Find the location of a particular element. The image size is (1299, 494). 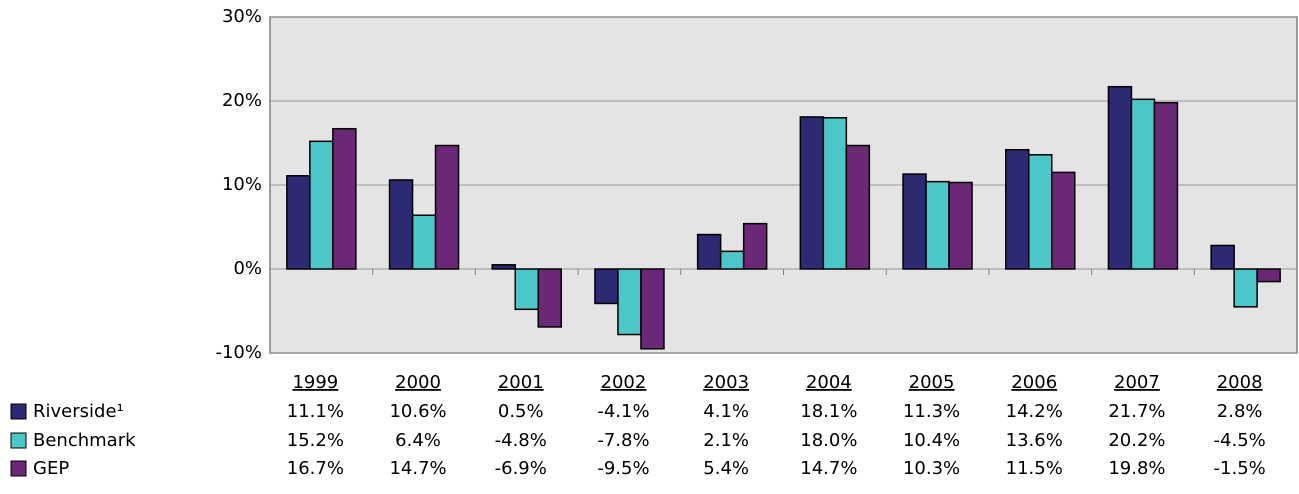

value-label: 11.5% is located at coordinates (1034, 468).